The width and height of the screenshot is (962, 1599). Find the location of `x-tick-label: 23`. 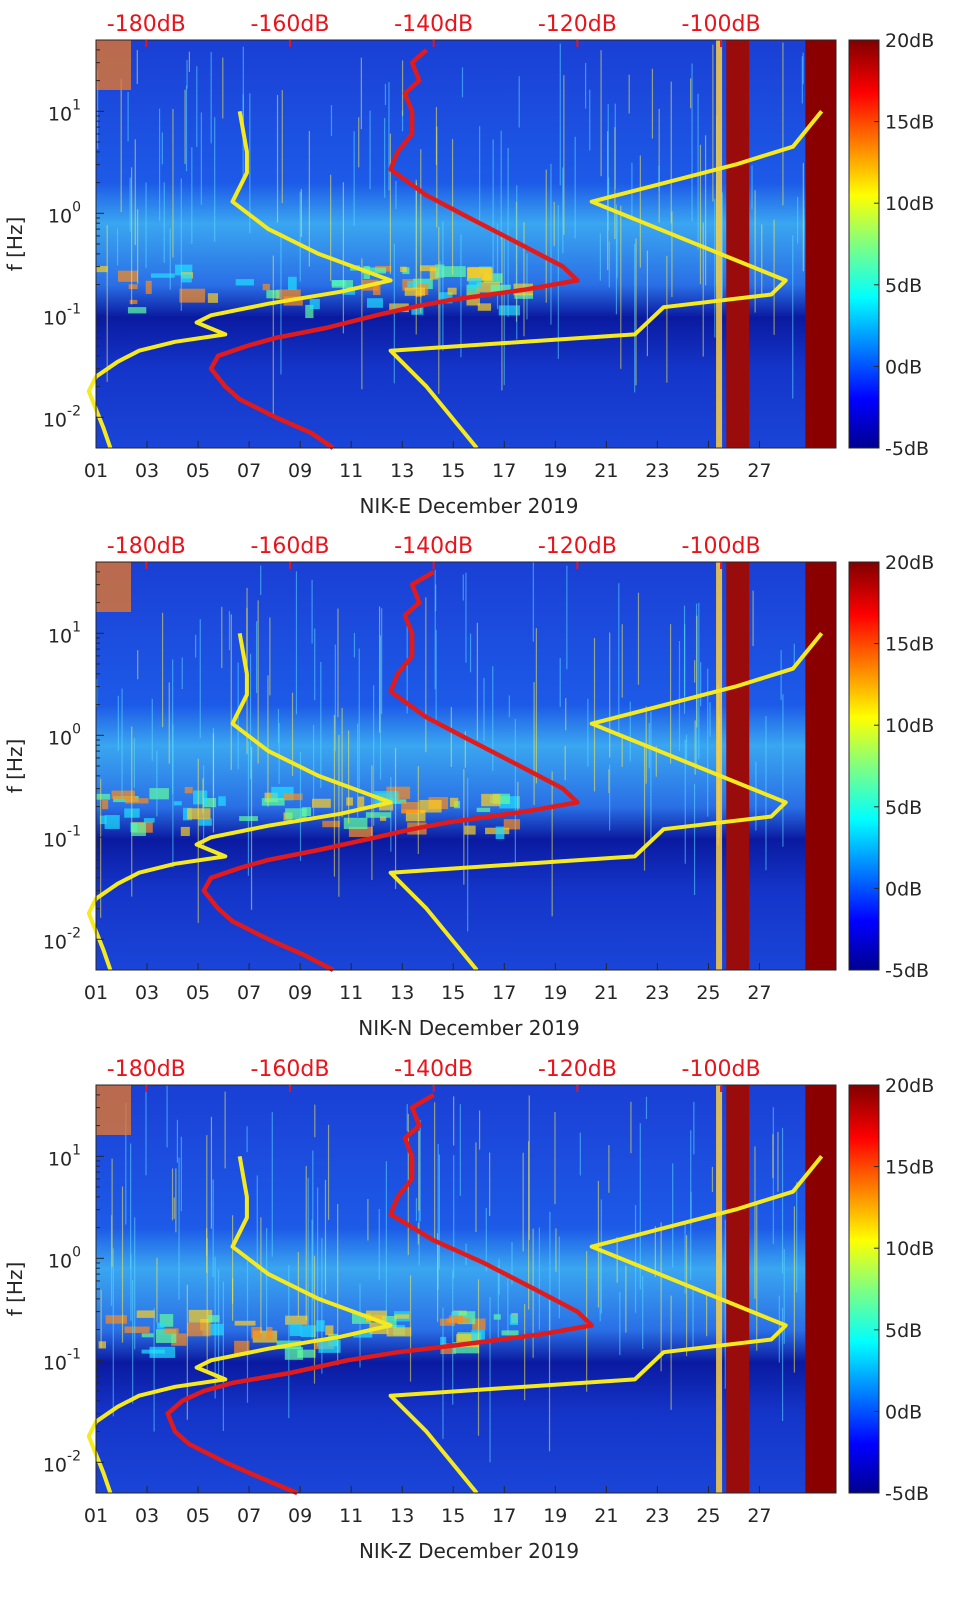

x-tick-label: 23 is located at coordinates (657, 1516).